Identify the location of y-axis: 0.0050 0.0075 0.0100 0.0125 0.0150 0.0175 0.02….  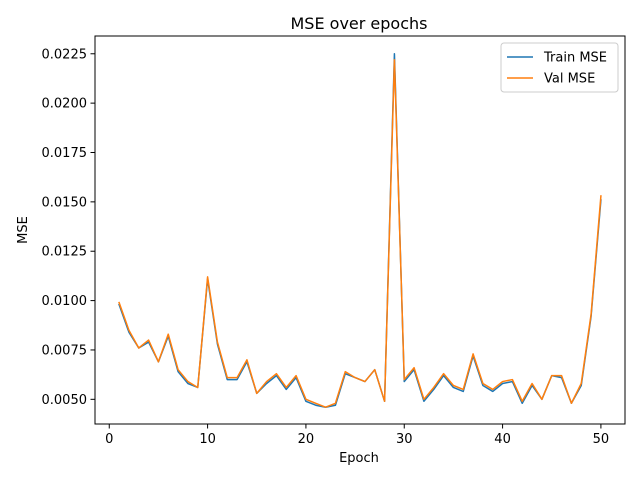
(68, 227).